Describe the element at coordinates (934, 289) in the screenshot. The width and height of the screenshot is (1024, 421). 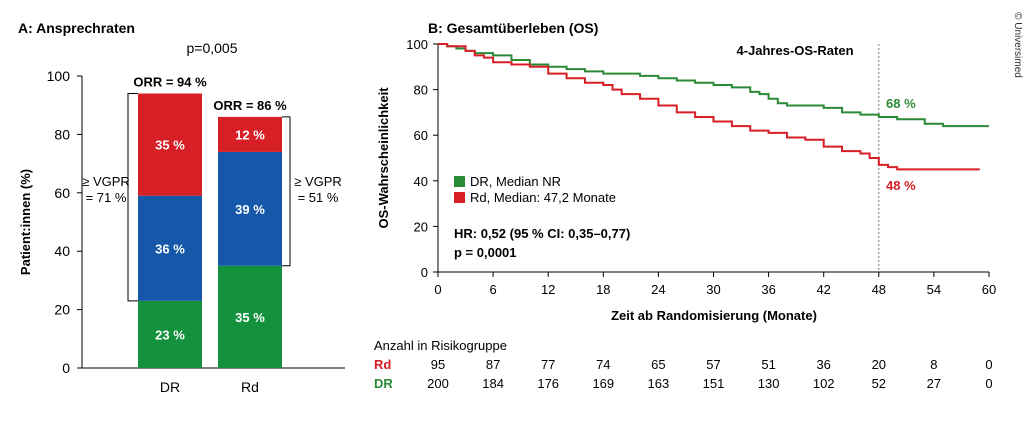
I see `panel-b-x-tick-label: 54` at that location.